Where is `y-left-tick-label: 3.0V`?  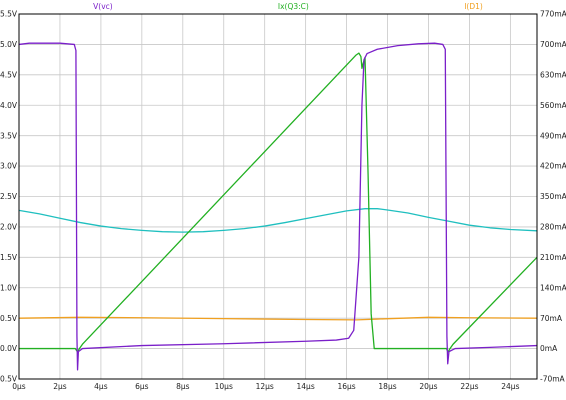 y-left-tick-label: 3.0V is located at coordinates (9, 166).